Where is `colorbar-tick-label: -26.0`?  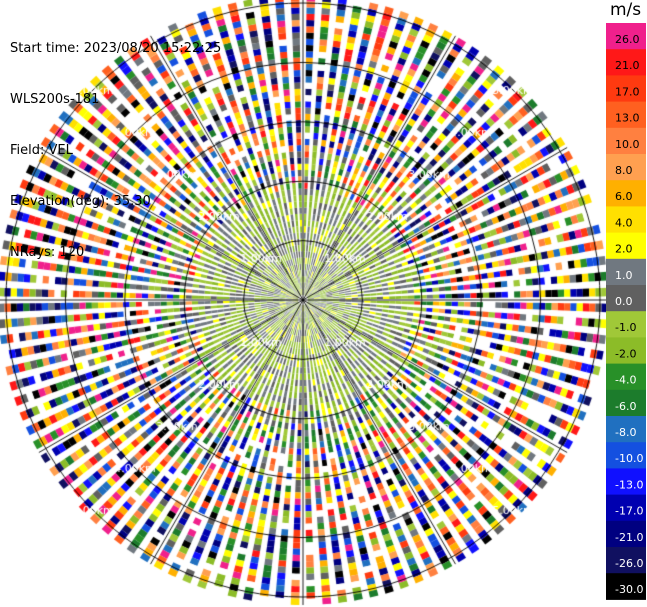 colorbar-tick-label: -26.0 is located at coordinates (629, 563).